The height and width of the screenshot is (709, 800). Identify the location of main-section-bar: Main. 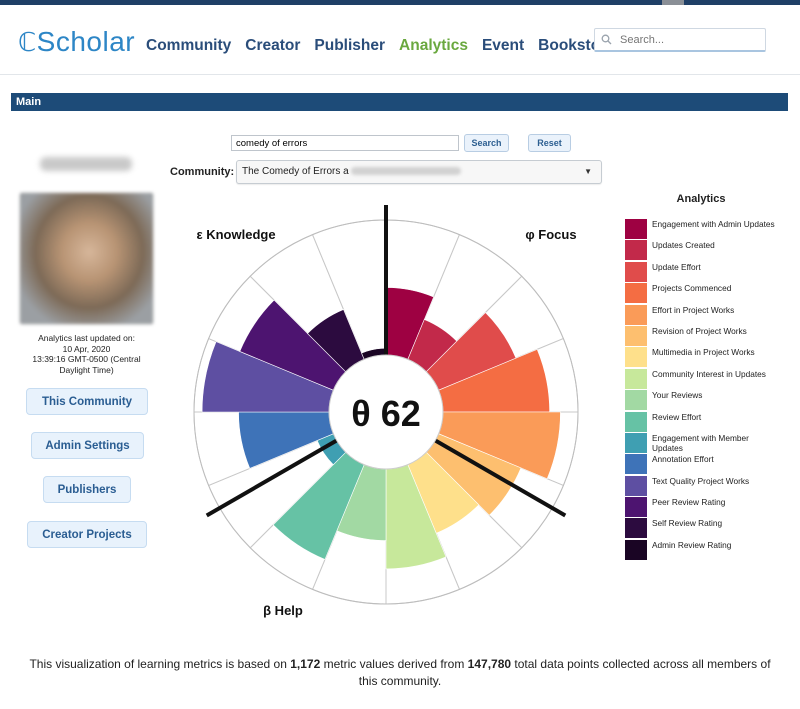
(399, 102).